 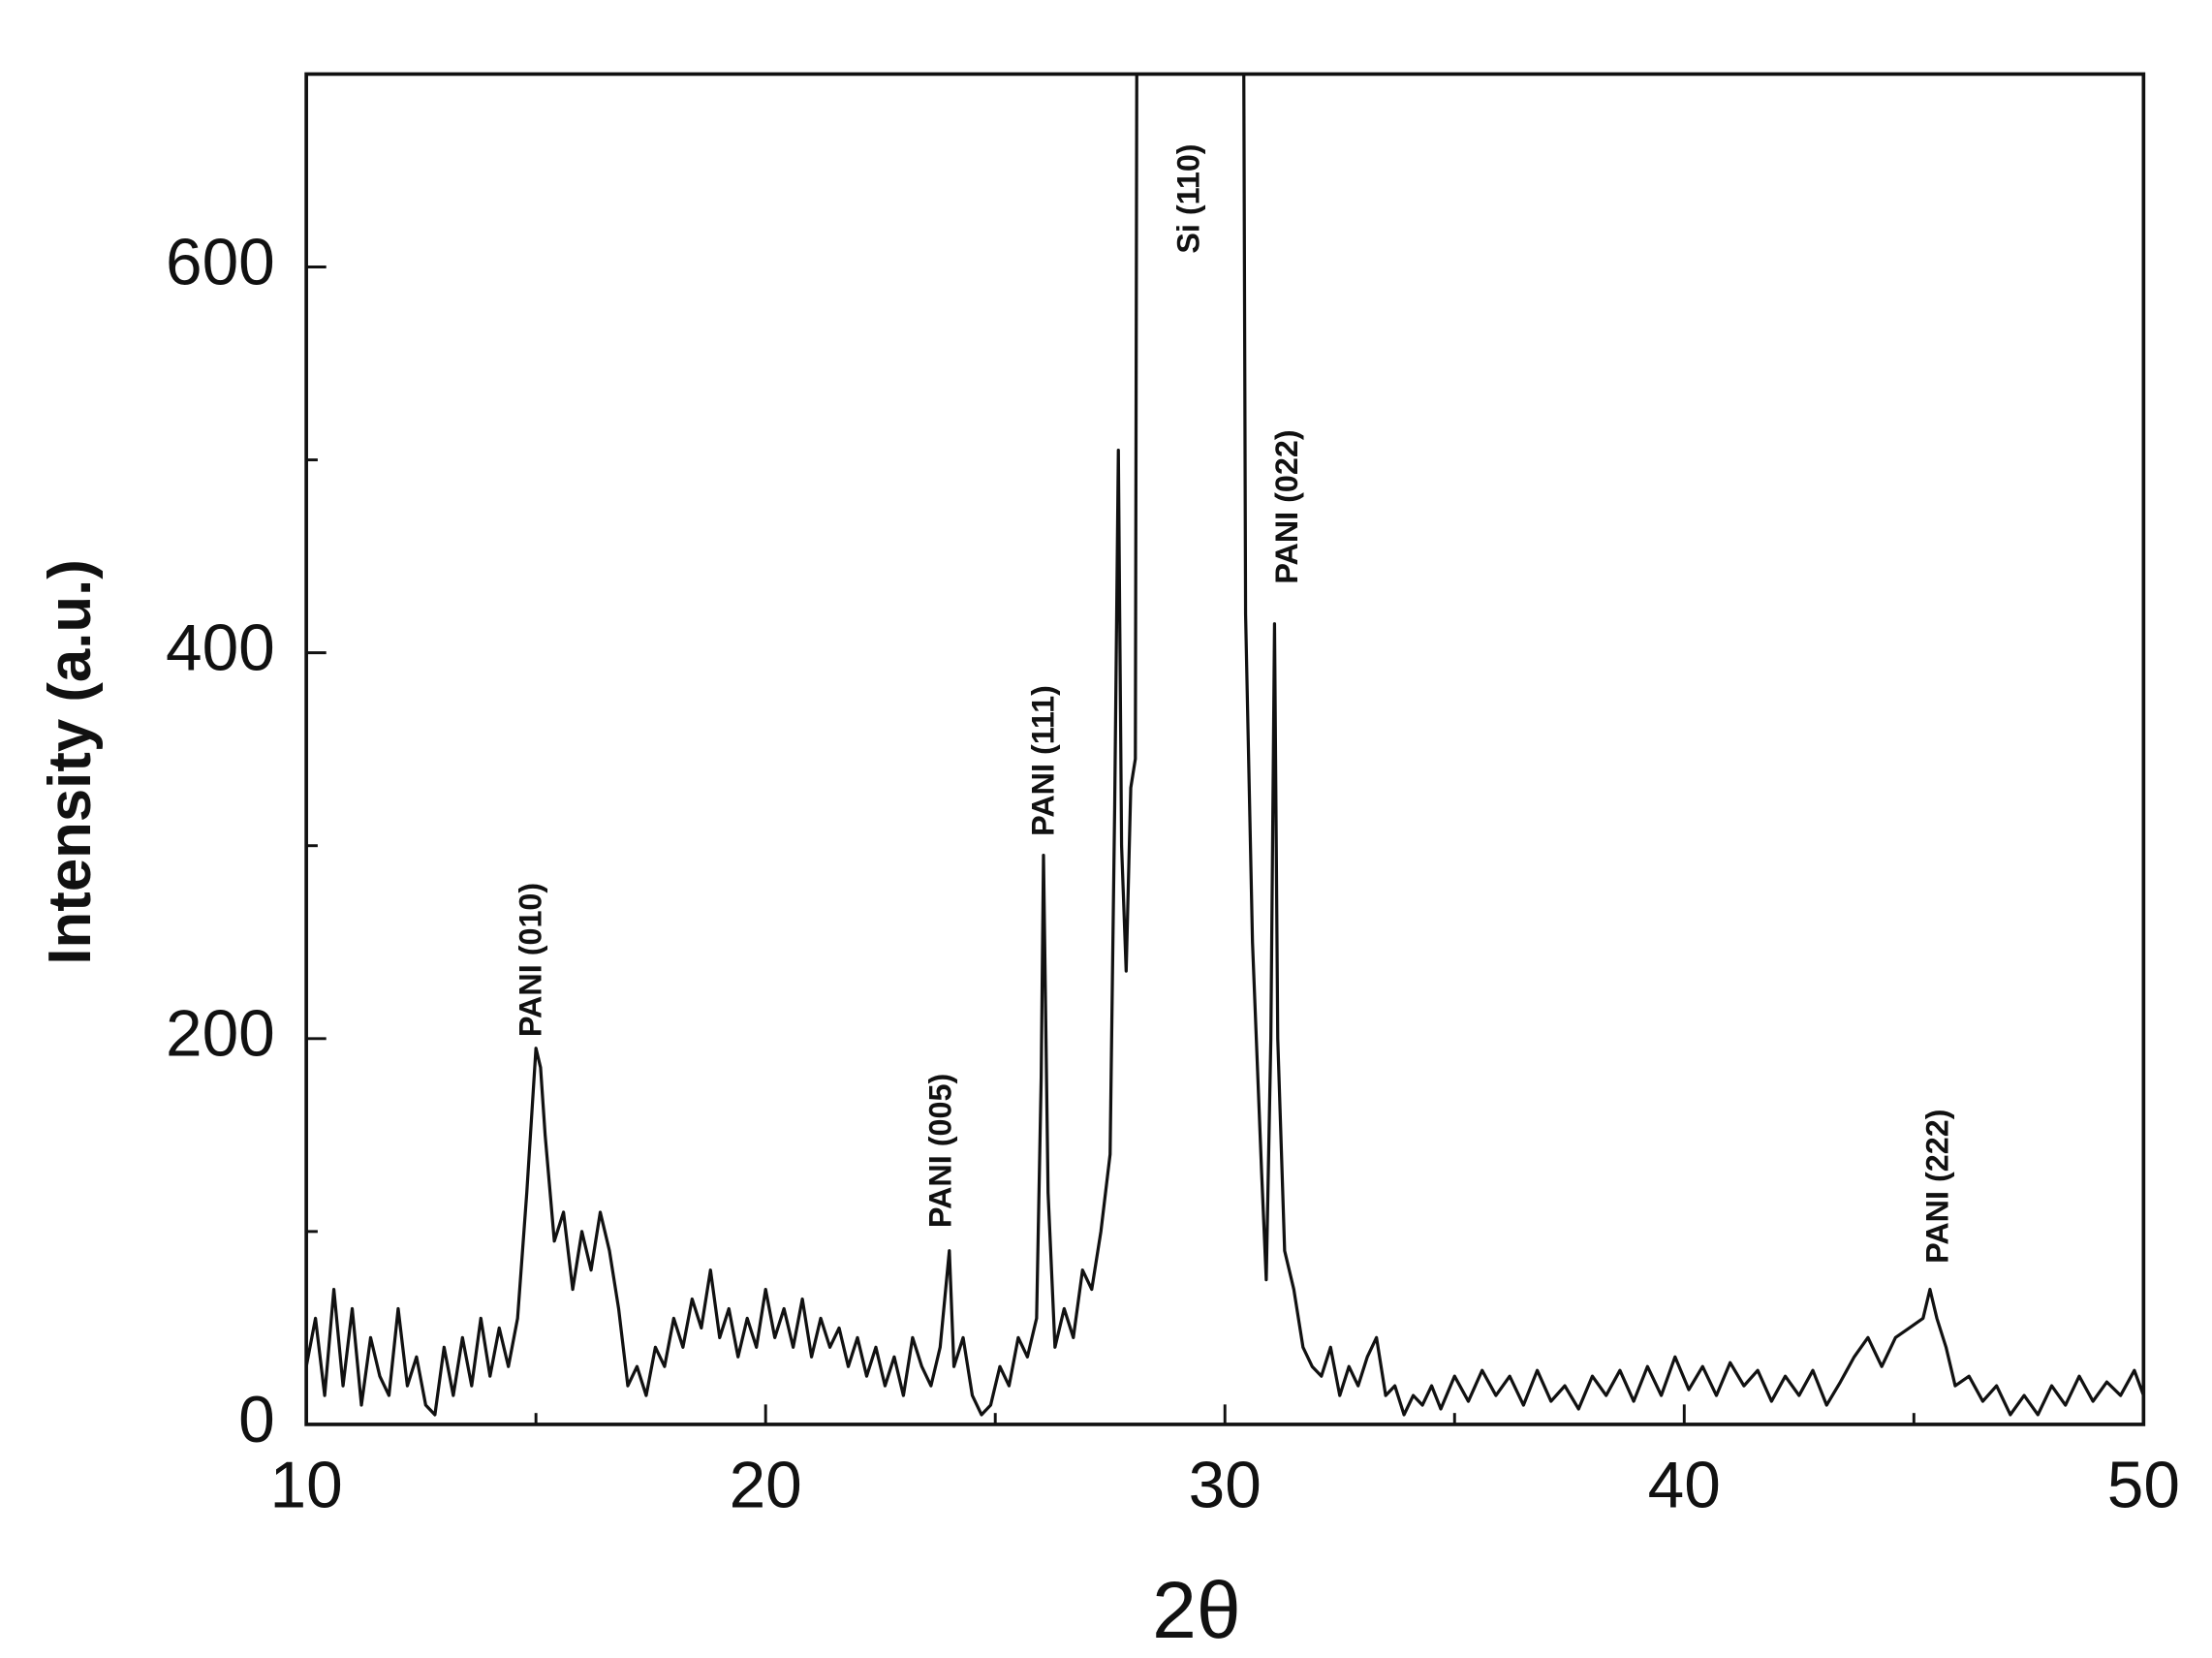 What do you see at coordinates (257, 1420) in the screenshot?
I see `y-tick-label: 0` at bounding box center [257, 1420].